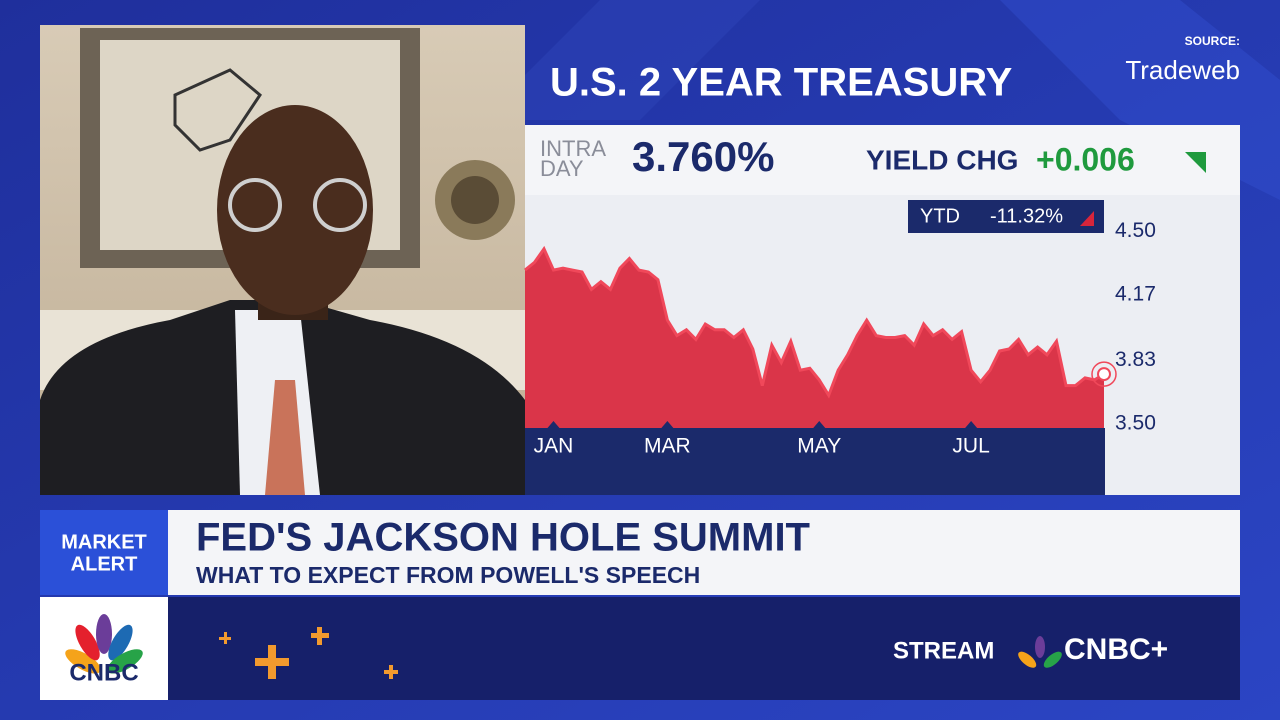 This screenshot has height=720, width=1280. I want to click on quote-panel, so click(882, 160).